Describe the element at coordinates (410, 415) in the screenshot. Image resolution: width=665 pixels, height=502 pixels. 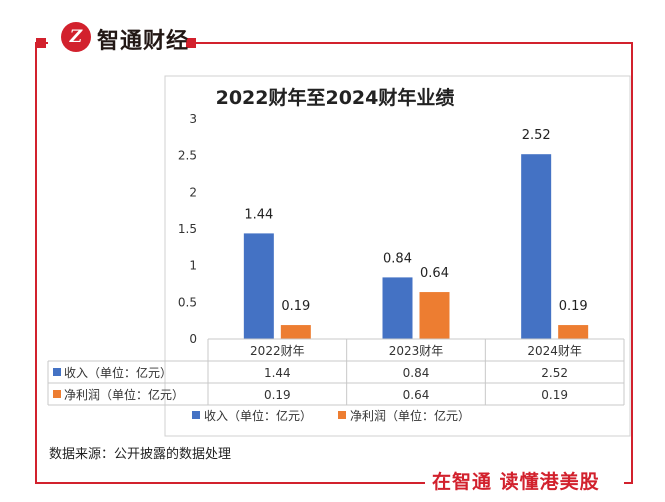
I see `legend-entry: 净利润（单位：亿元）` at that location.